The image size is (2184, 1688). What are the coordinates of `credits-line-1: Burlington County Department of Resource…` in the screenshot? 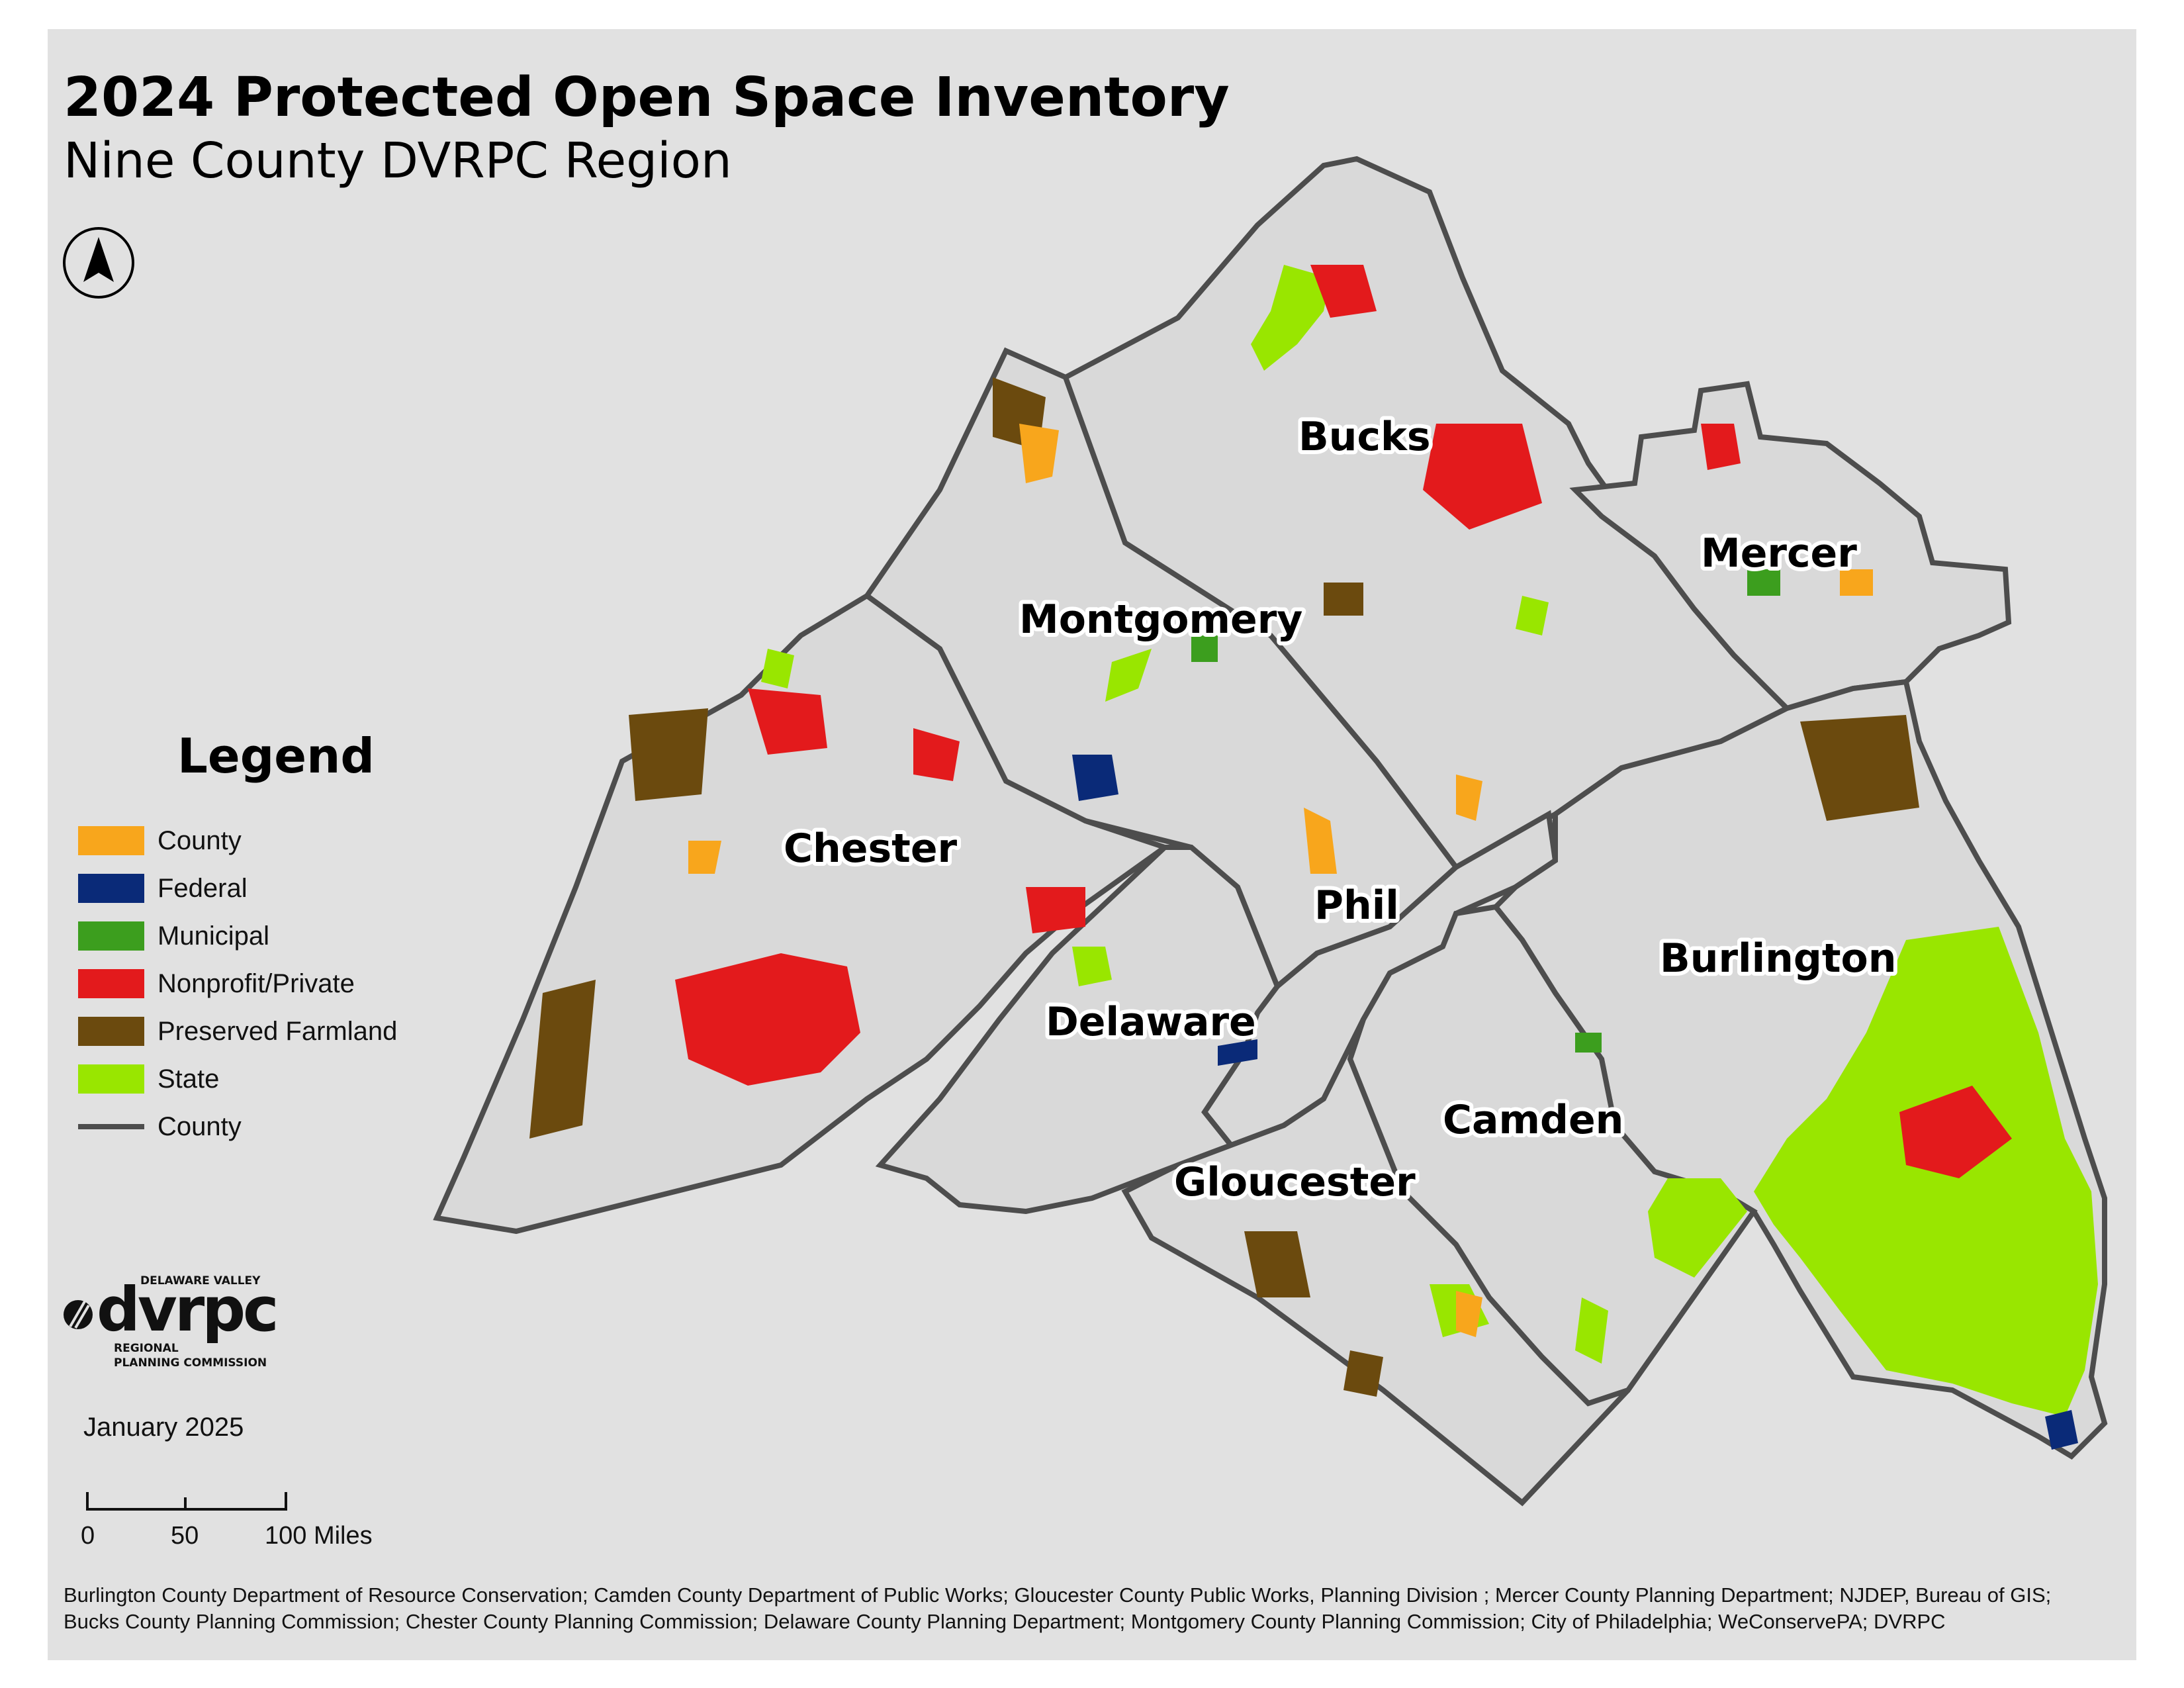 It's located at (1058, 1595).